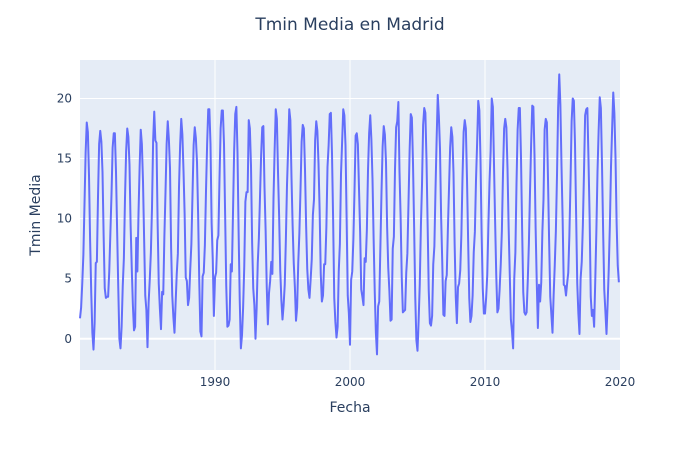 The height and width of the screenshot is (450, 700). I want to click on y-tick-label: 5, so click(68, 279).